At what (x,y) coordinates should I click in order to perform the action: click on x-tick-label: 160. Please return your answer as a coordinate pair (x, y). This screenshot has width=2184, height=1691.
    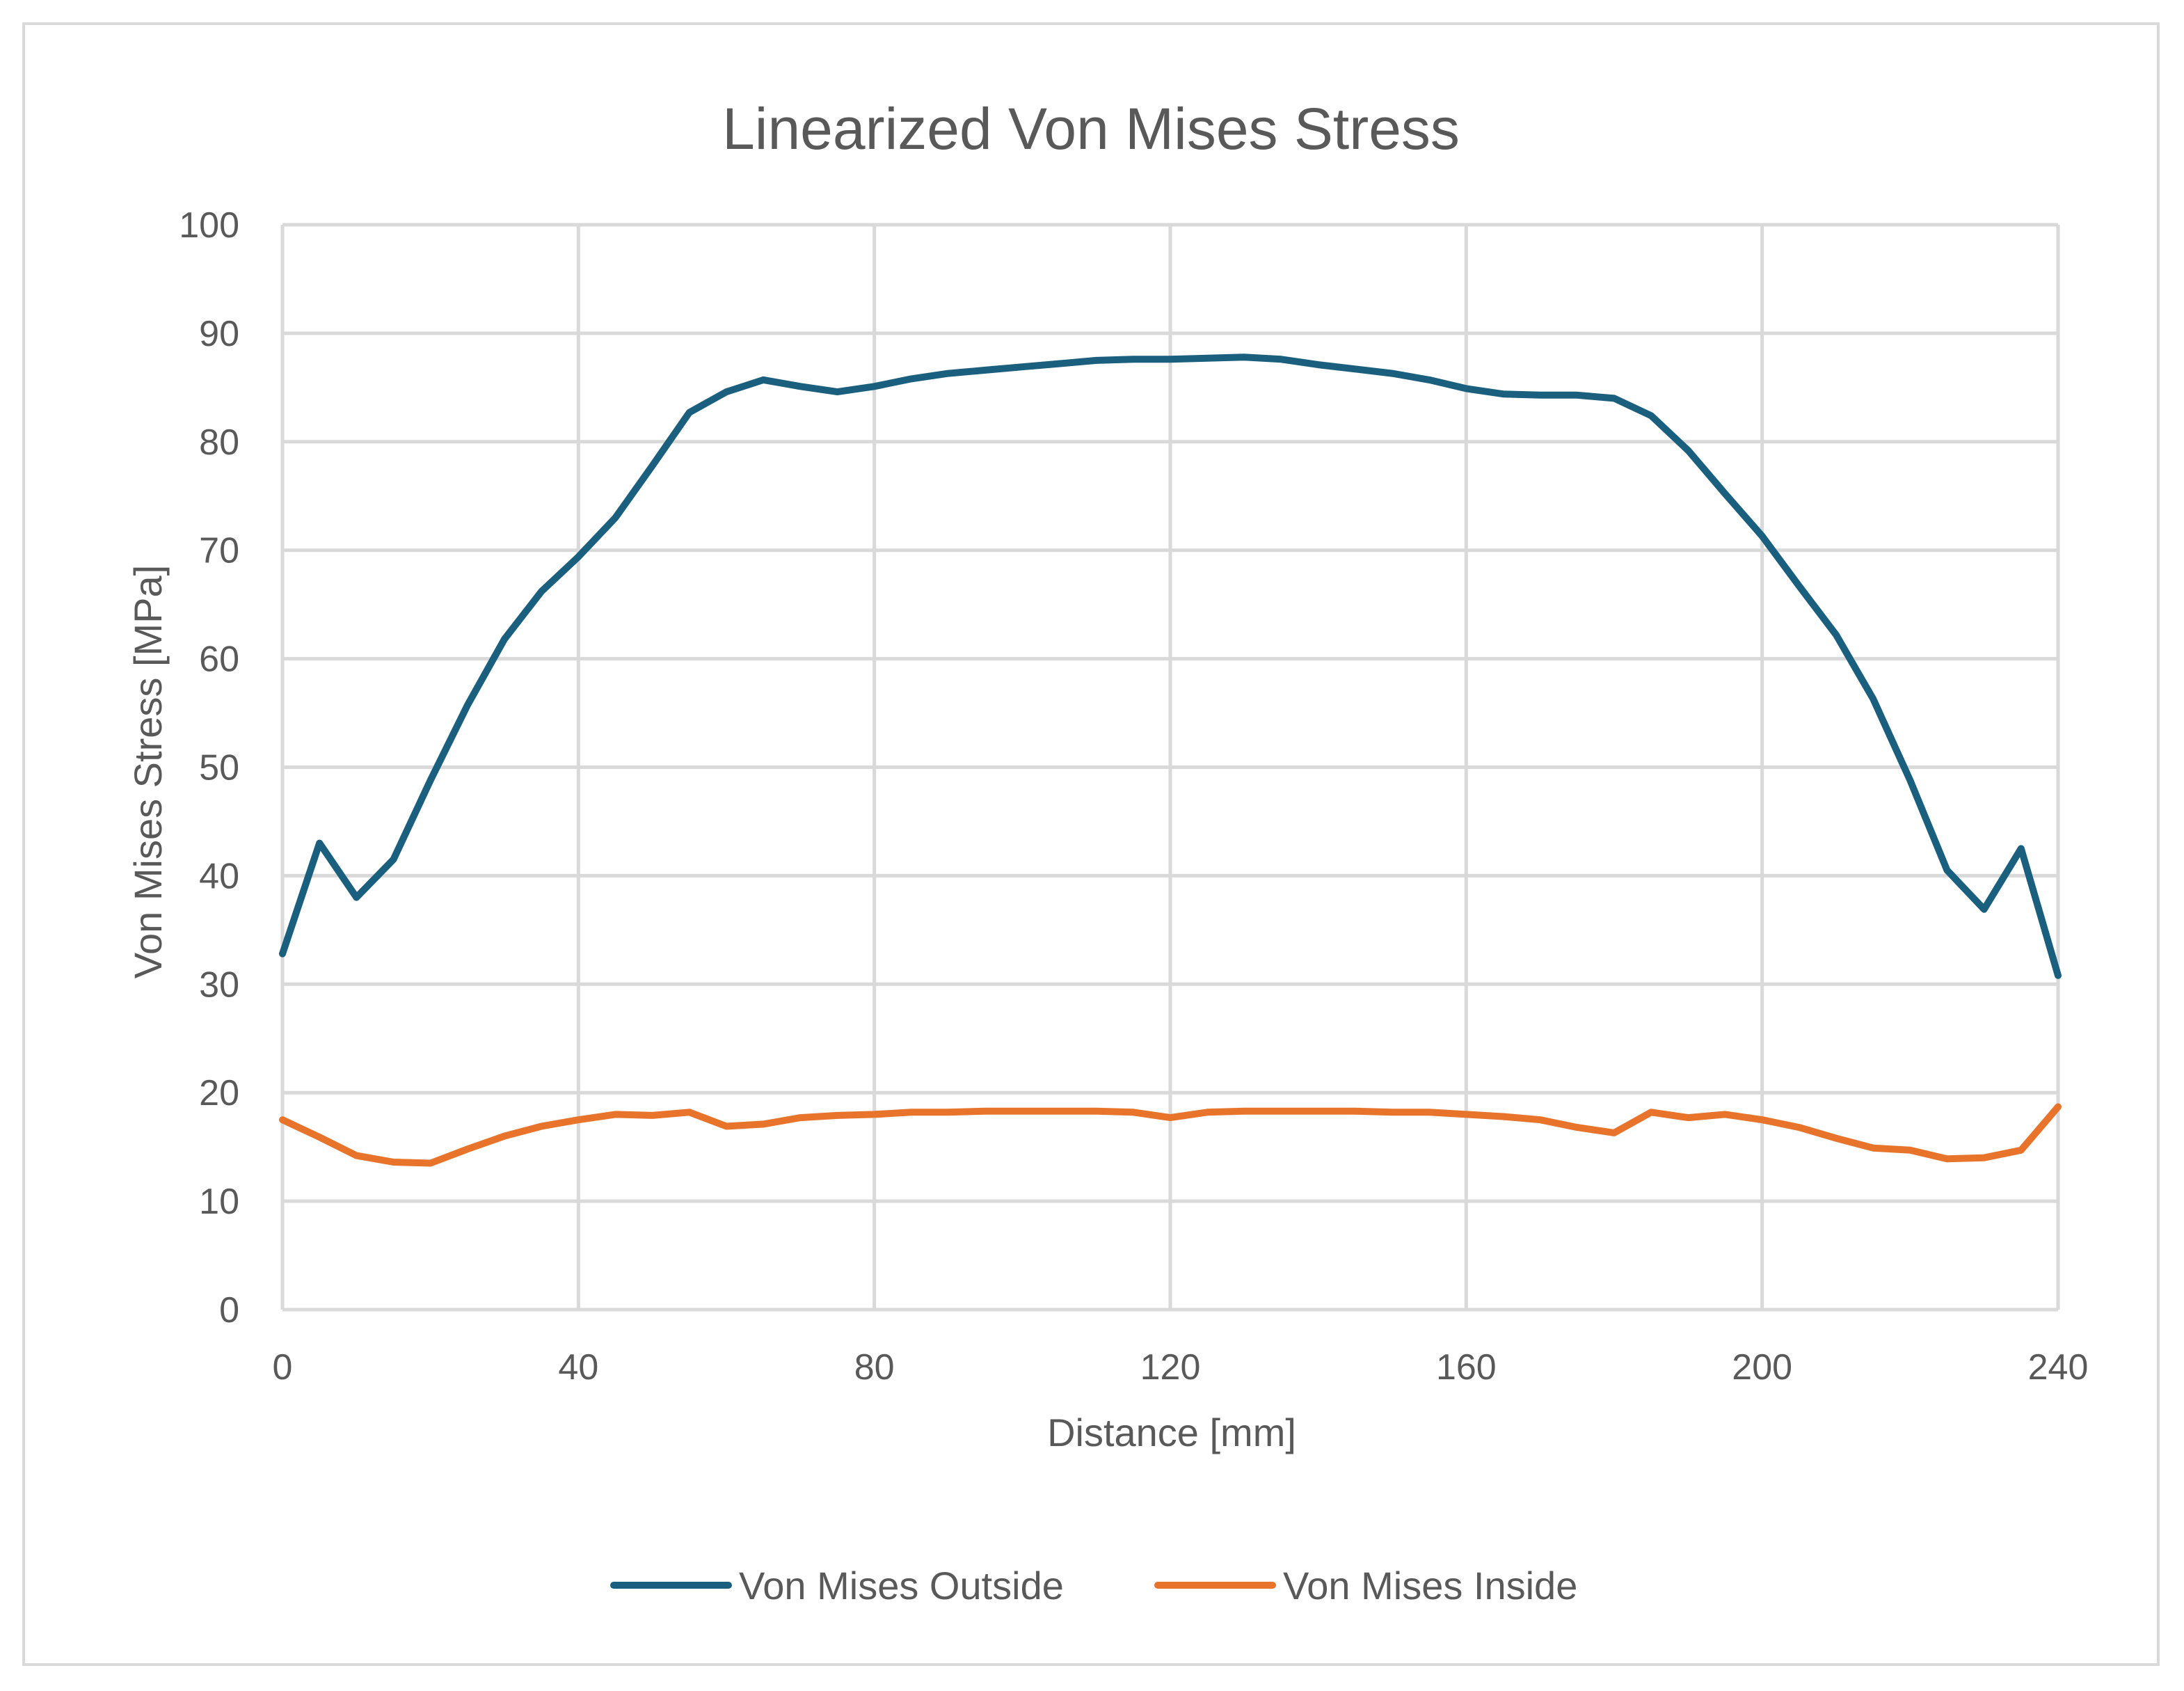
    Looking at the image, I should click on (1466, 1367).